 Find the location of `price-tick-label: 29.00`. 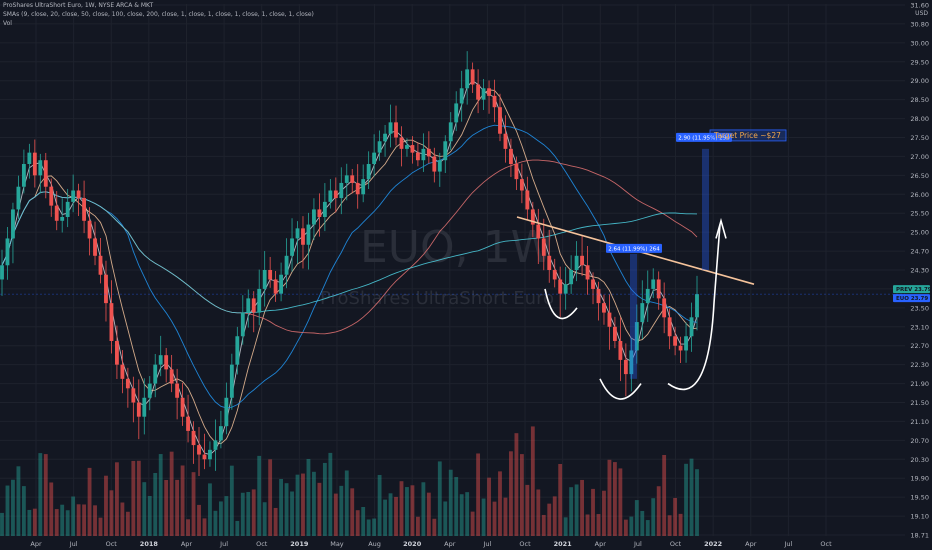

price-tick-label: 29.00 is located at coordinates (919, 81).